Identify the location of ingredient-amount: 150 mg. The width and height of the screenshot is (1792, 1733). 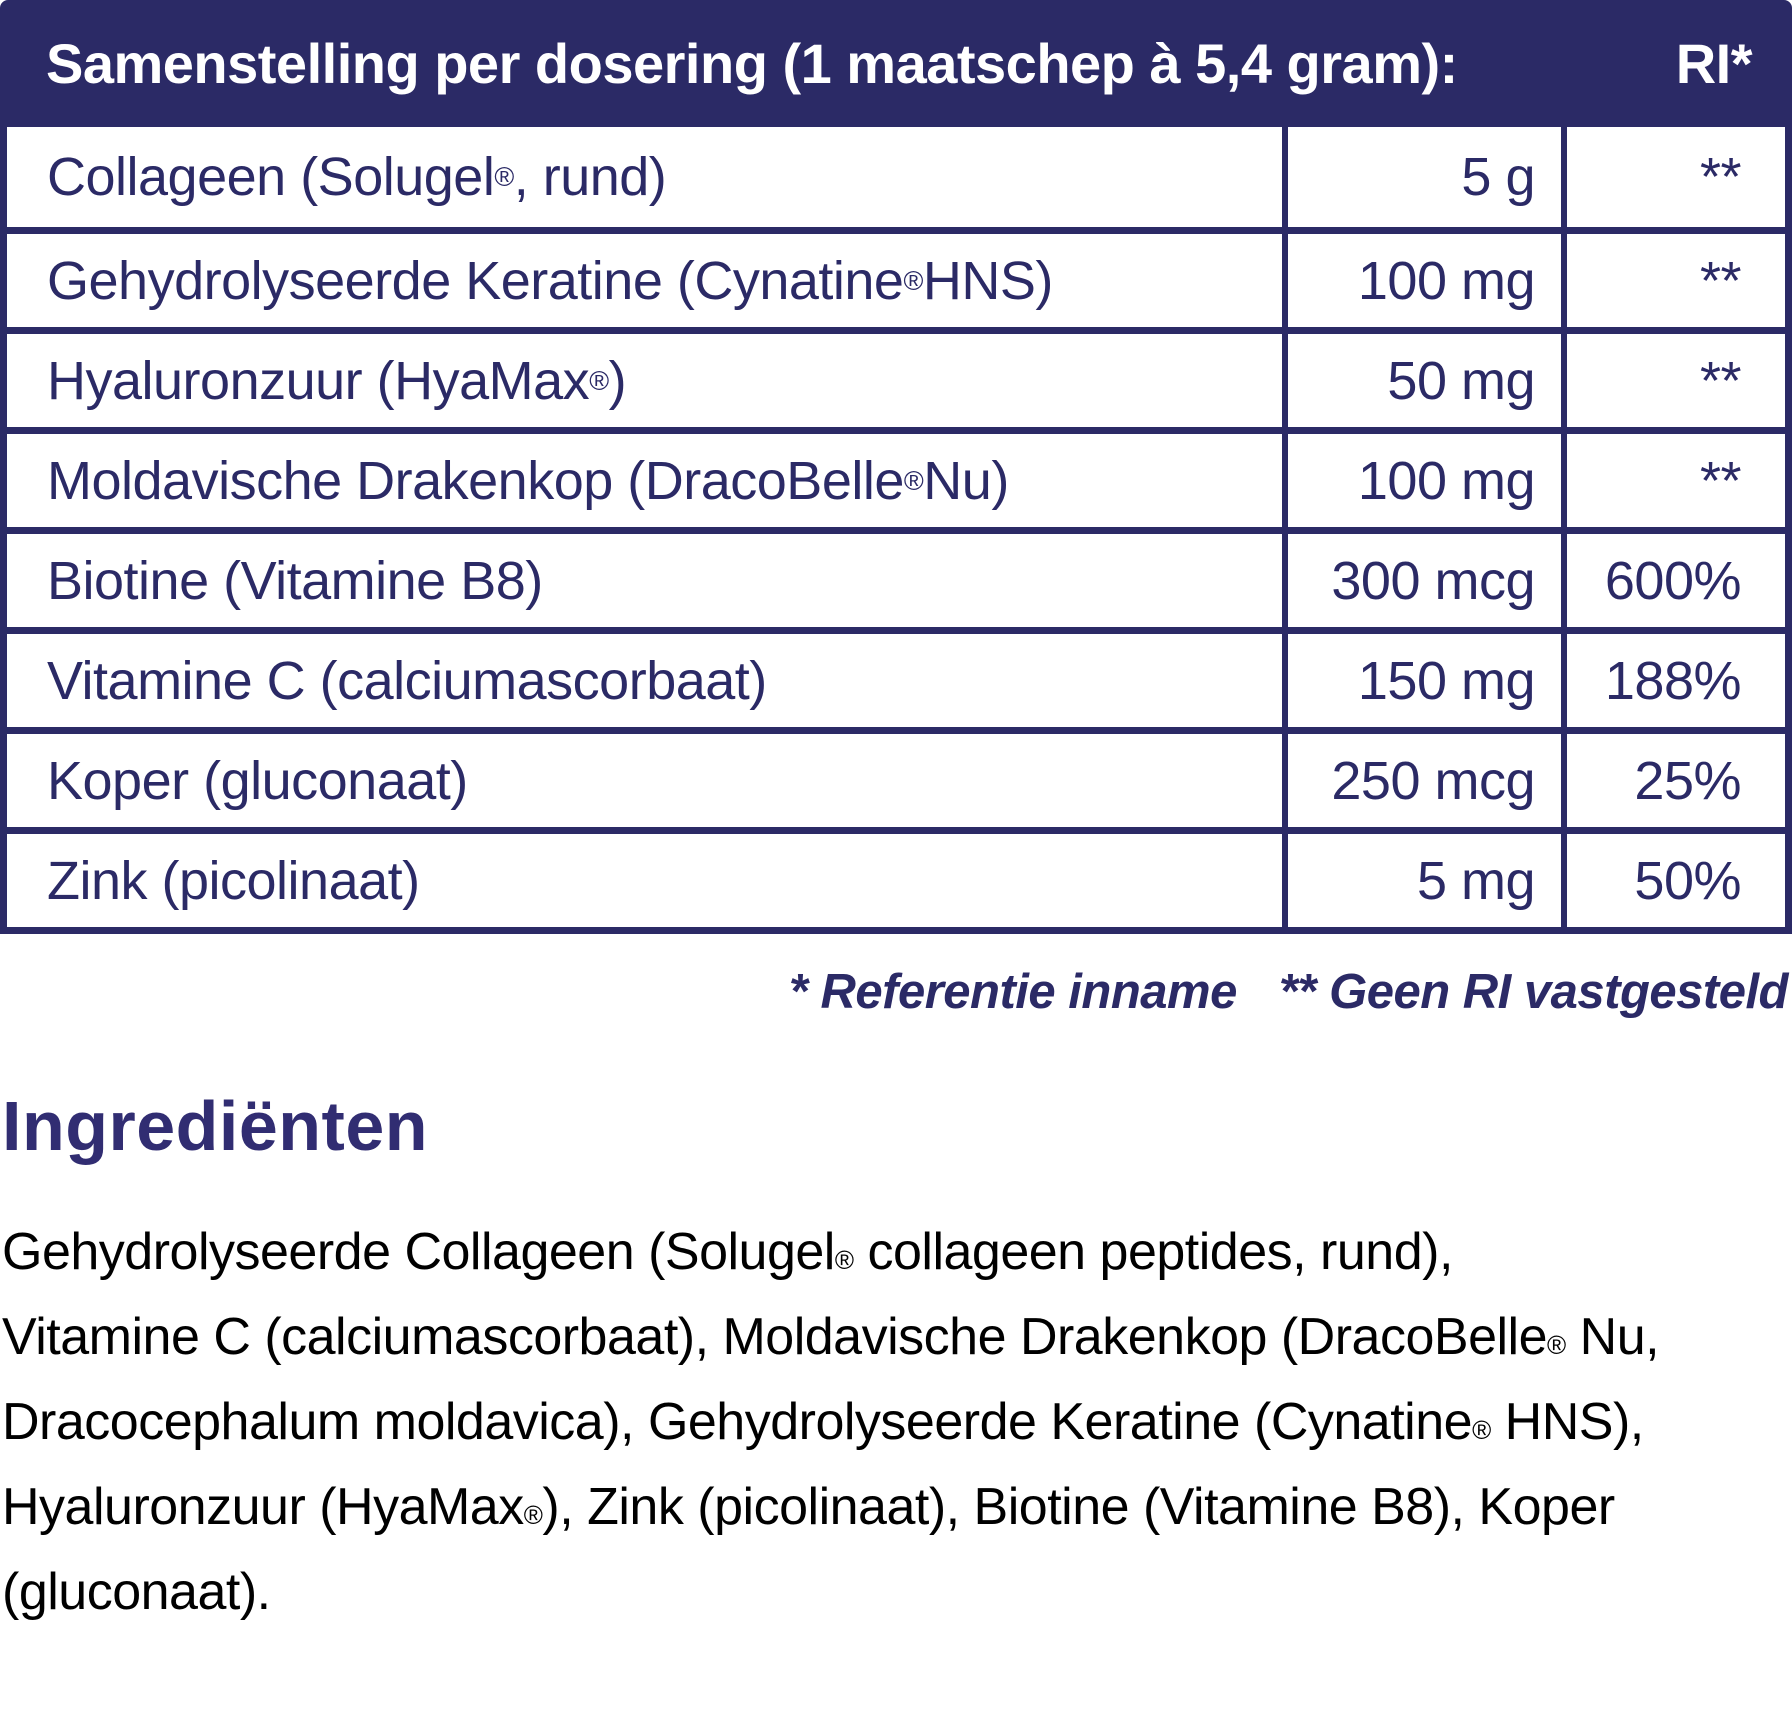
(1421, 680).